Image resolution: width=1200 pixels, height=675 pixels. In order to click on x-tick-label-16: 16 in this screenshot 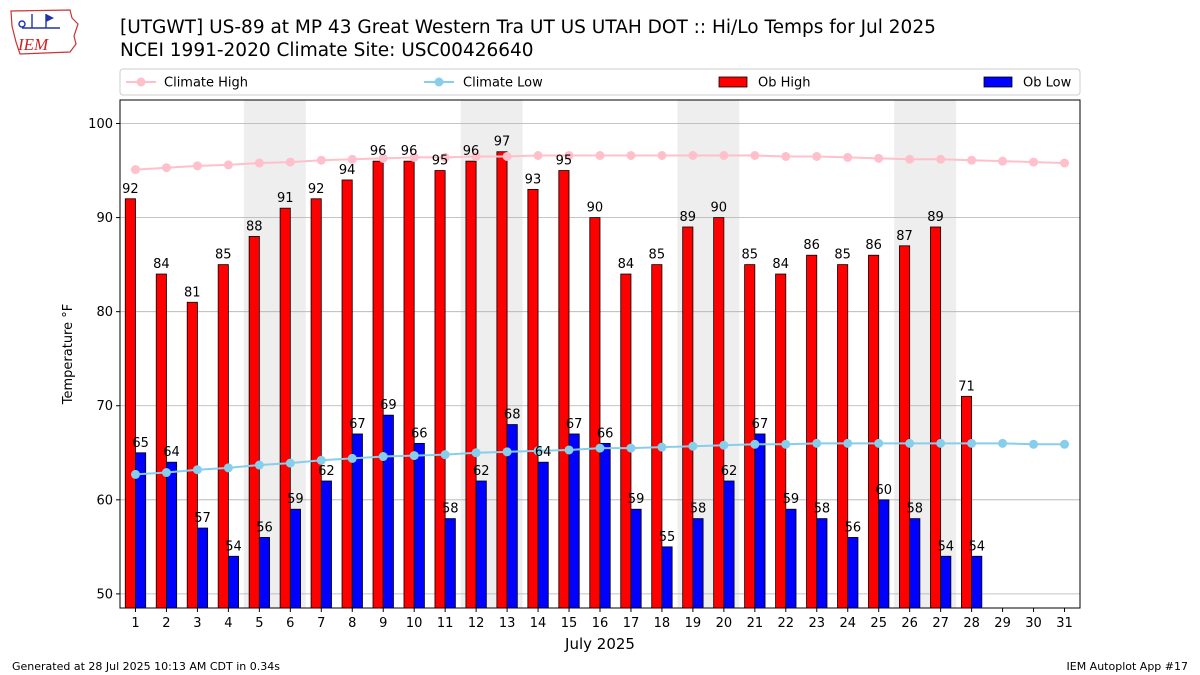, I will do `click(600, 623)`.